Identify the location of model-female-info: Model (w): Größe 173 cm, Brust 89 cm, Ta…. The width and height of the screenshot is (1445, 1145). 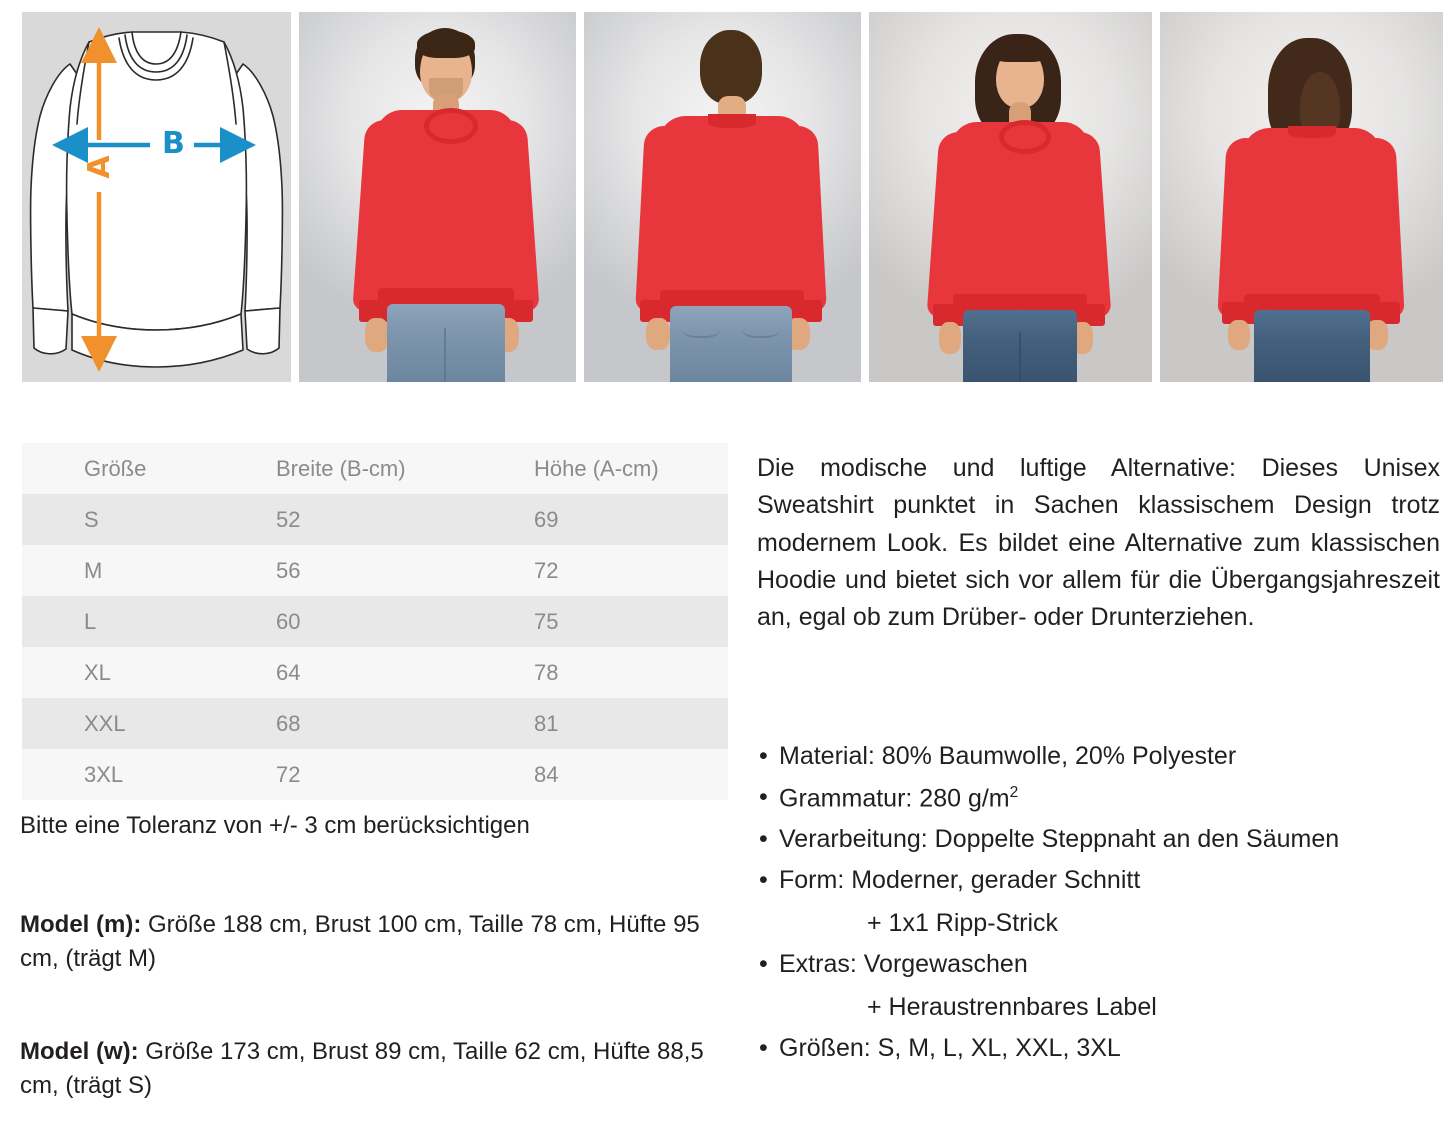
(370, 1069).